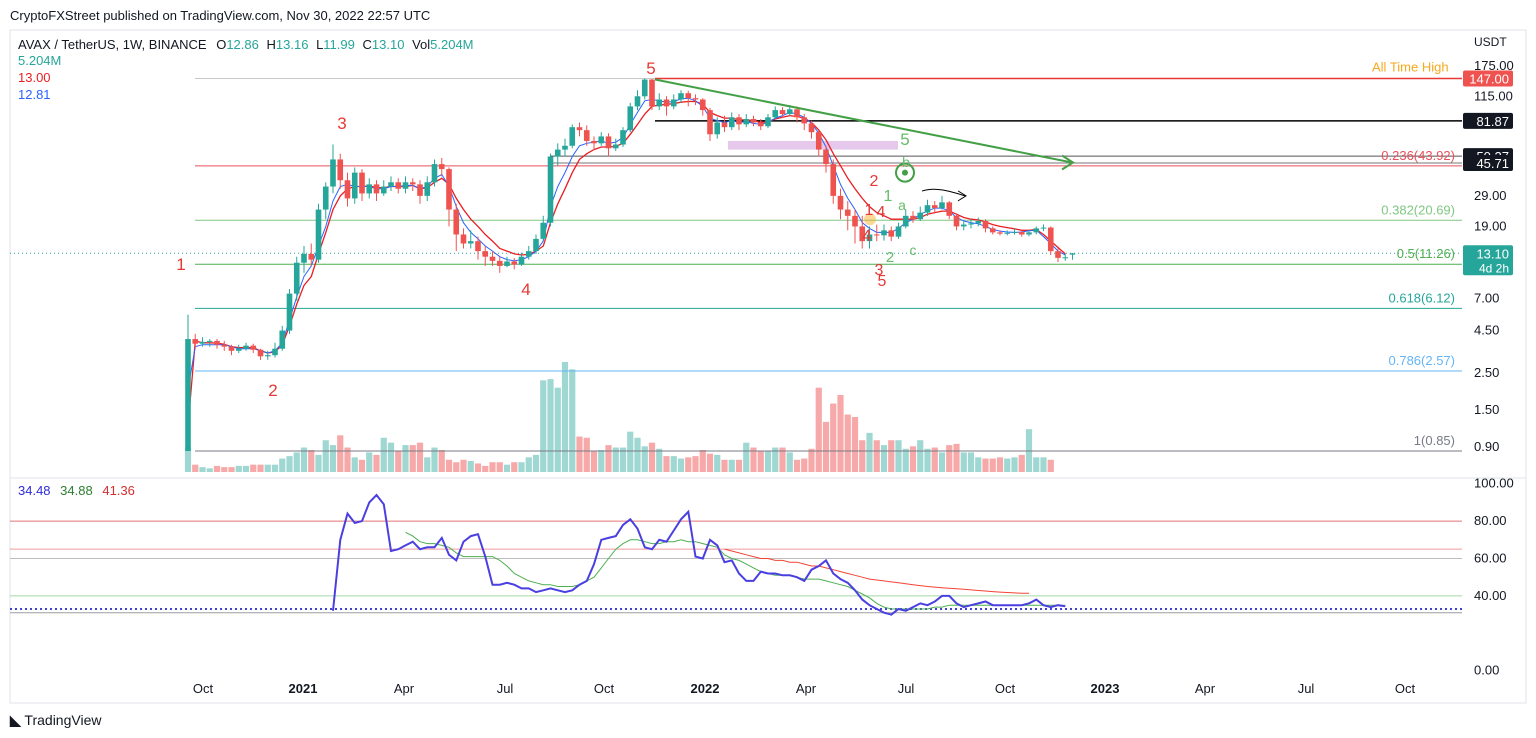 This screenshot has height=738, width=1536. What do you see at coordinates (1486, 409) in the screenshot?
I see `price-axis-tick: 1.50` at bounding box center [1486, 409].